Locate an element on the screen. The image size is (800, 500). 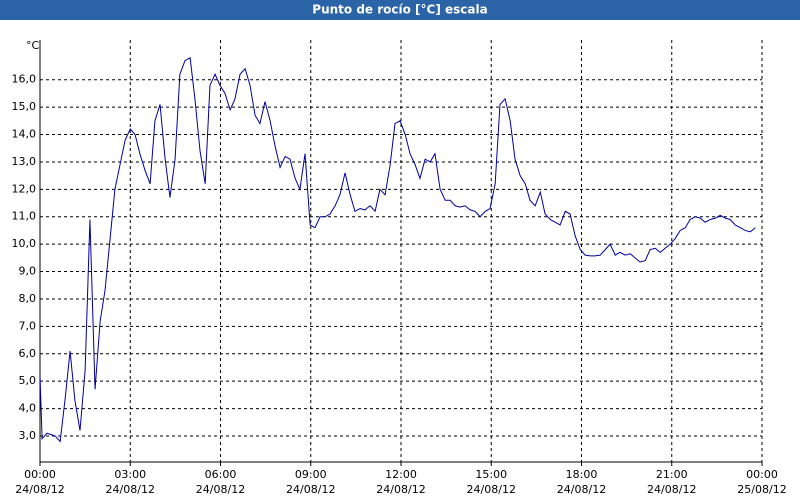
x-tick-label: 06:00 is located at coordinates (221, 474).